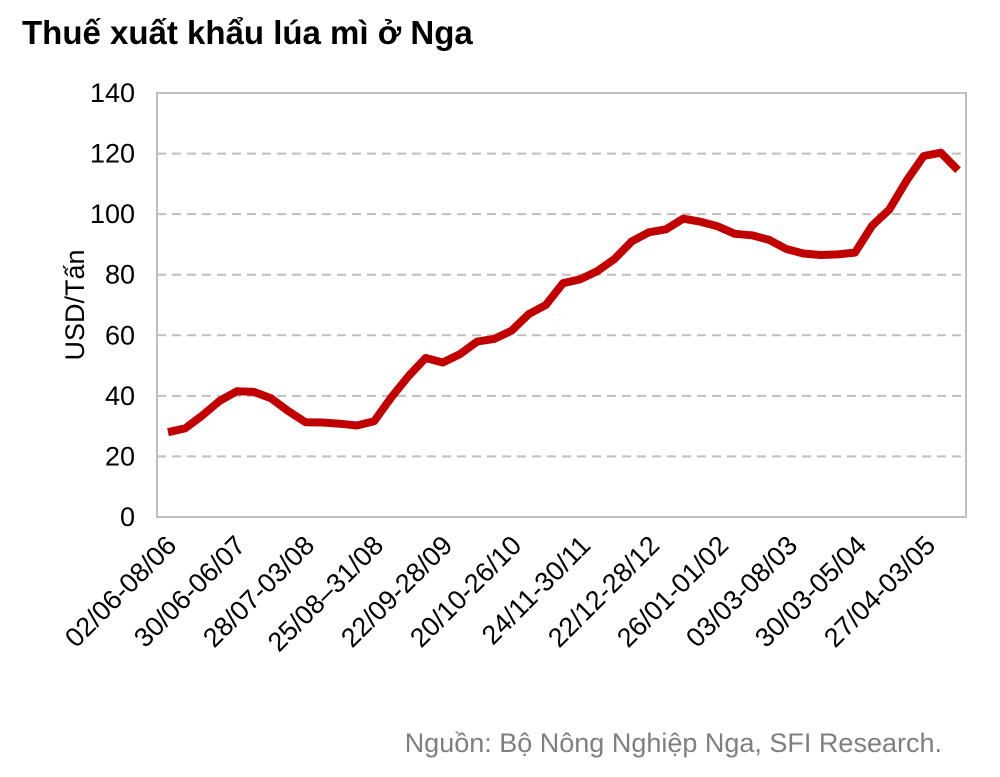 The width and height of the screenshot is (1000, 777). Describe the element at coordinates (112, 214) in the screenshot. I see `y-tick-label: 100` at that location.